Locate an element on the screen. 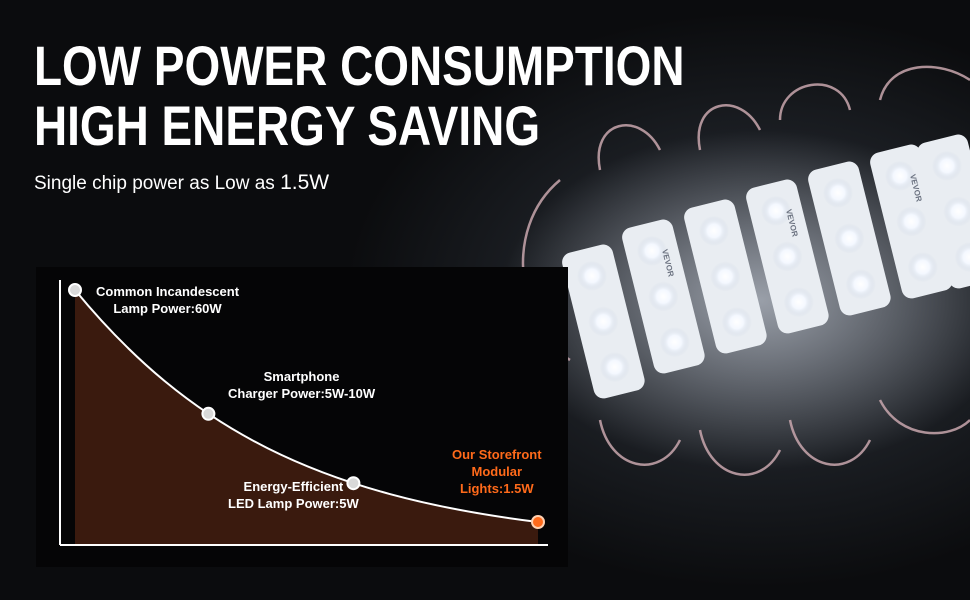 The height and width of the screenshot is (600, 970). page-title: LOW POWER CONSUMPTION HIGH ENERGY SAVING is located at coordinates (359, 96).